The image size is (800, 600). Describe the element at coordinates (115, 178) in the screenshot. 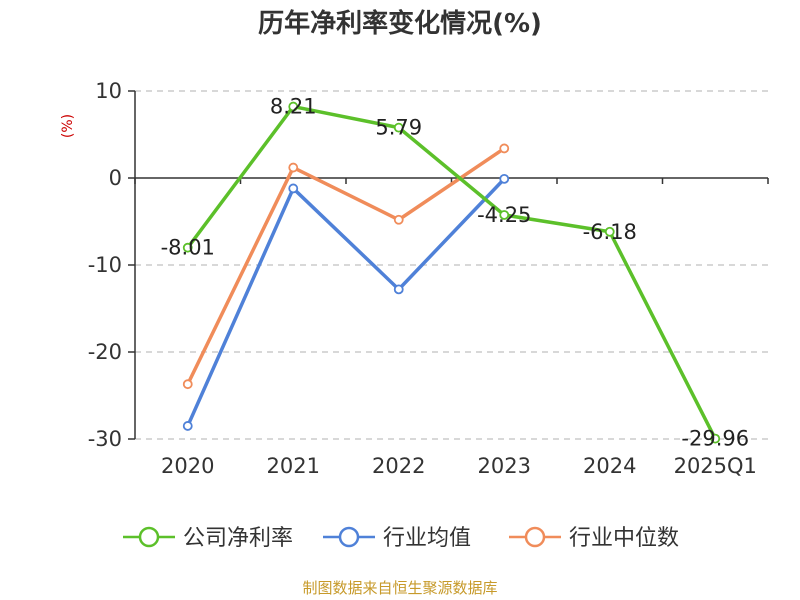

I see `y-tick-label: 0` at that location.